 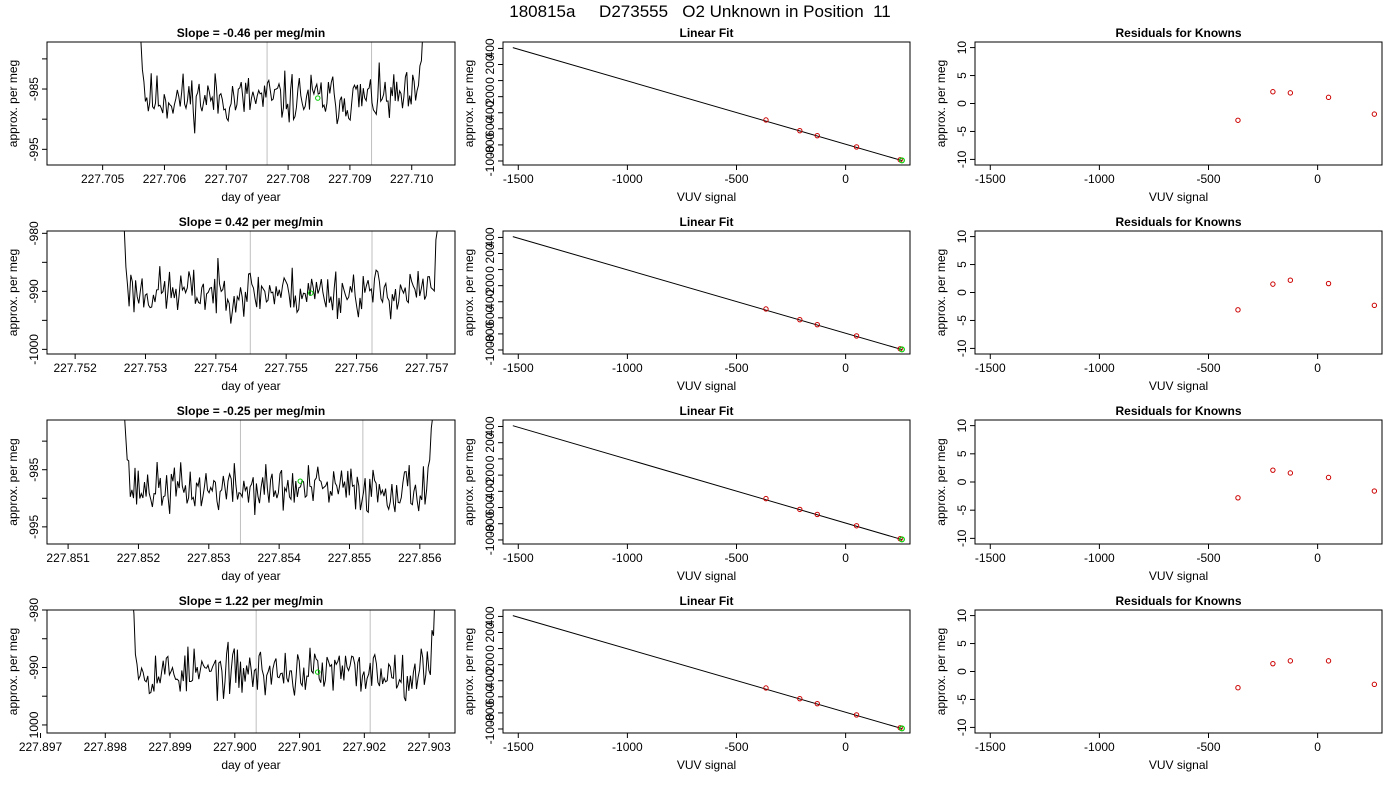 I want to click on x-tick-label: 227.756, so click(x=357, y=368).